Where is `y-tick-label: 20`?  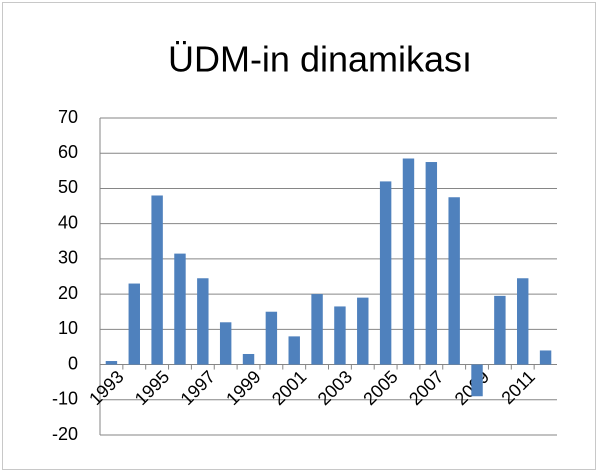
y-tick-label: 20 is located at coordinates (68, 293).